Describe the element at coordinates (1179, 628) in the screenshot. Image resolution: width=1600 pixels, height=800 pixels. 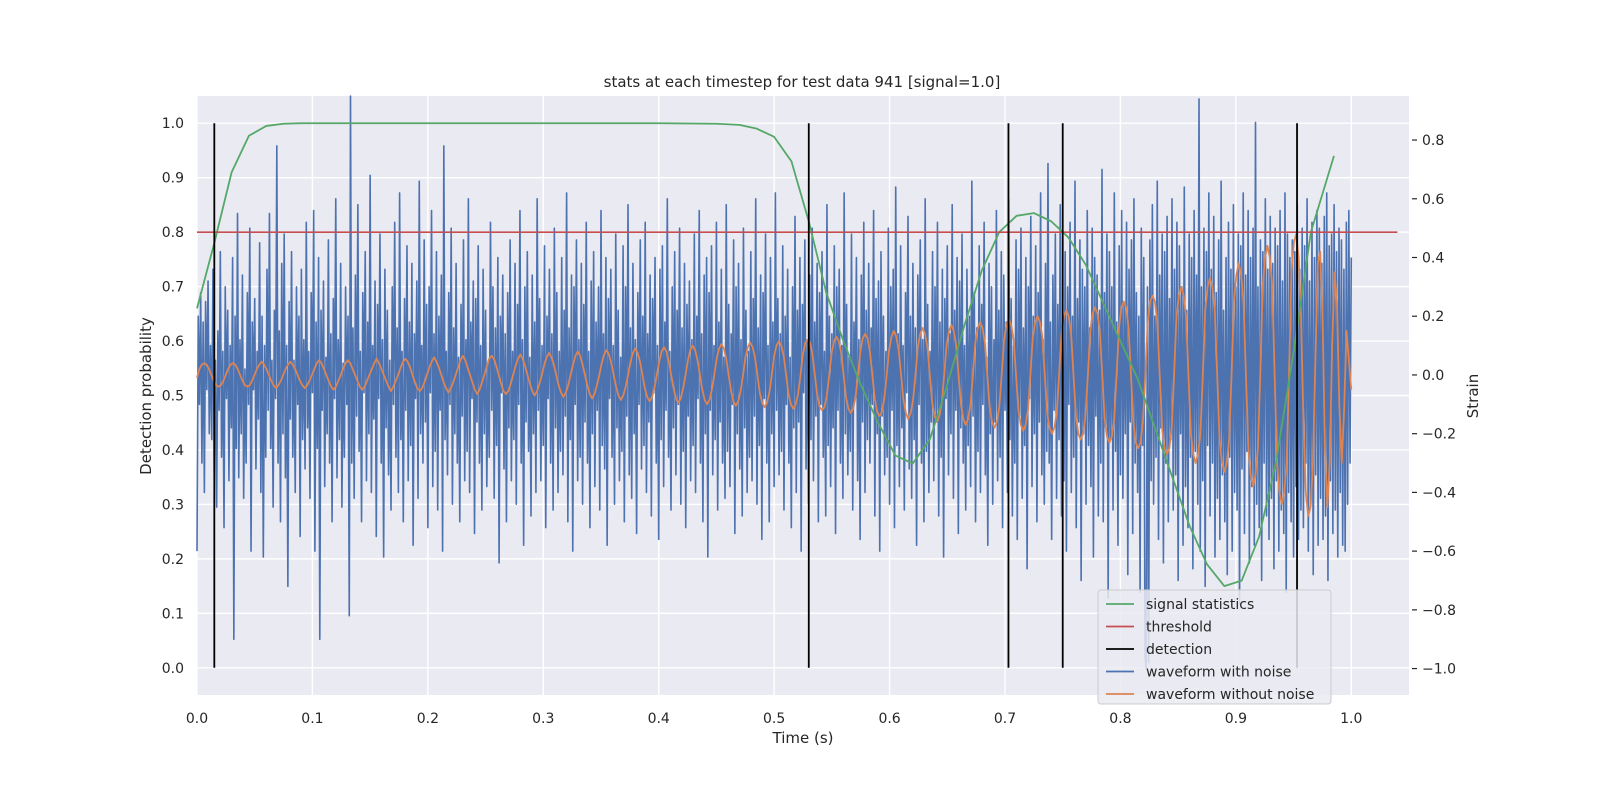
I see `legend-label: threshold` at that location.